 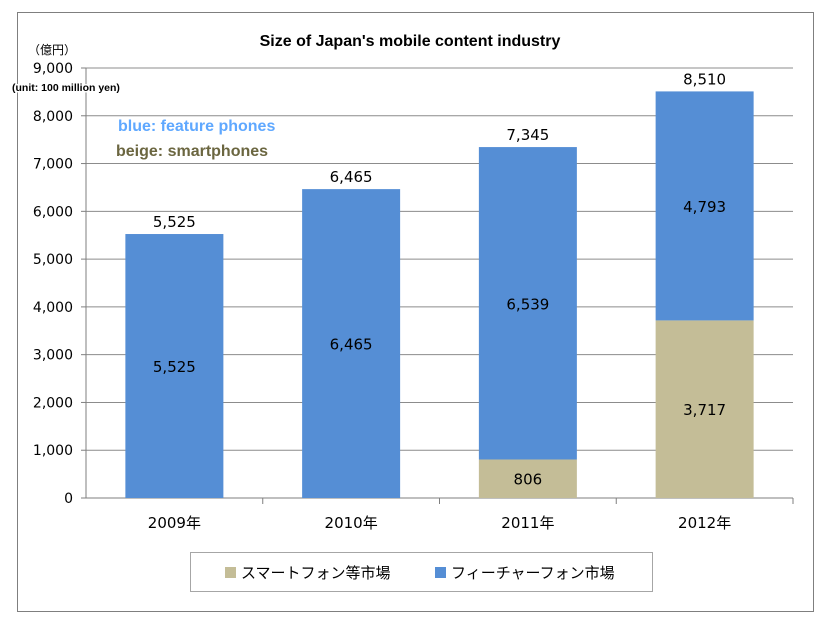 What do you see at coordinates (192, 151) in the screenshot?
I see `annotation-smartphones: beige: smartphones` at bounding box center [192, 151].